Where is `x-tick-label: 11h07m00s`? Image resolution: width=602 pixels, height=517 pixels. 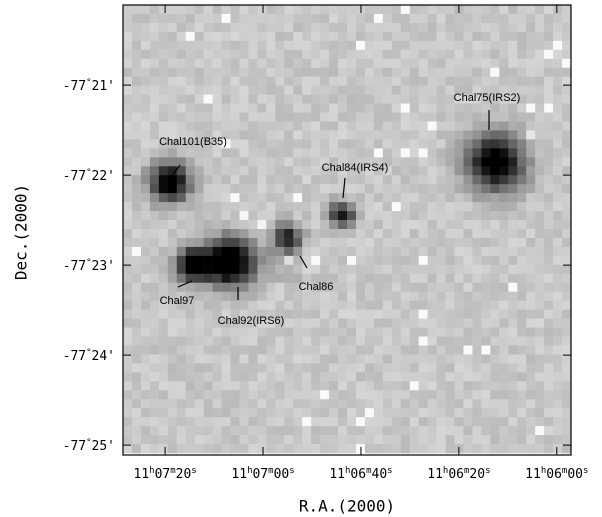 x-tick-label: 11h07m00s is located at coordinates (262, 474).